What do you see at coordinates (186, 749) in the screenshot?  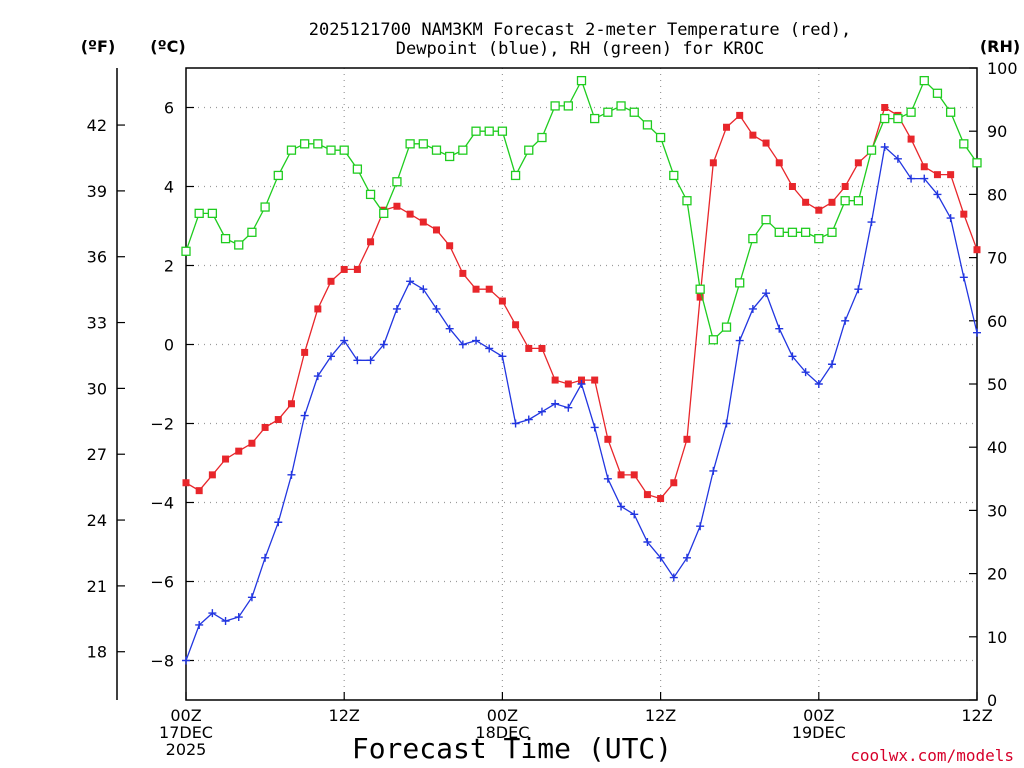 I see `x-tick-label: 2025` at bounding box center [186, 749].